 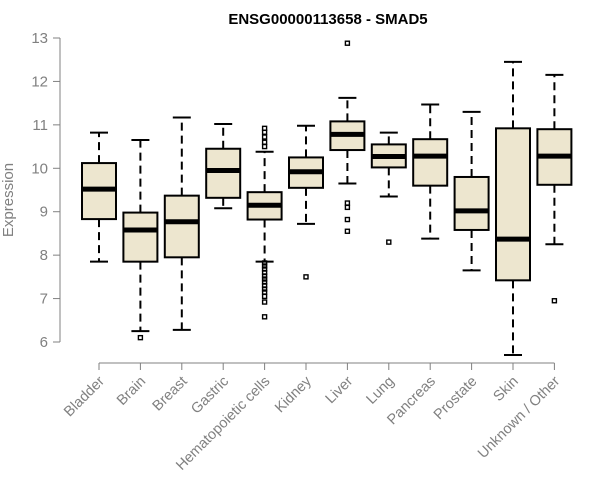 I want to click on x-tick-label: Prostate, so click(x=455, y=398).